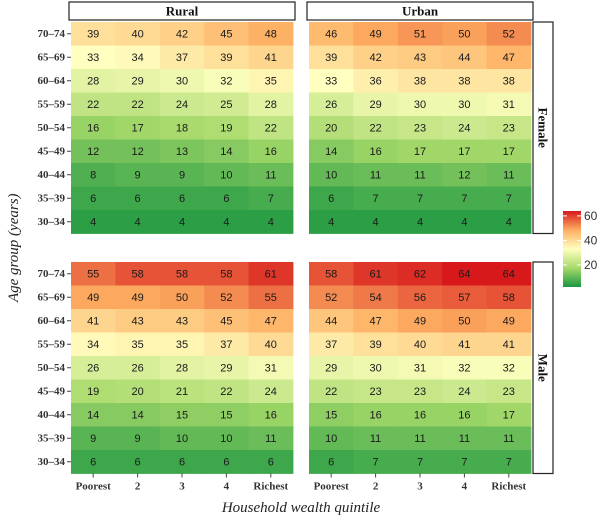  What do you see at coordinates (226, 105) in the screenshot?
I see `cell-value-label: 25` at bounding box center [226, 105].